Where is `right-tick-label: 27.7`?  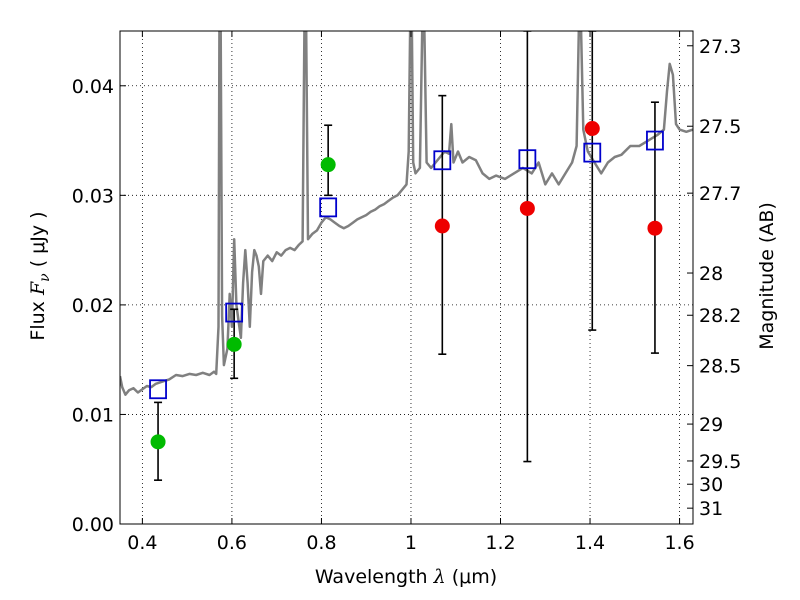 right-tick-label: 27.7 is located at coordinates (720, 194).